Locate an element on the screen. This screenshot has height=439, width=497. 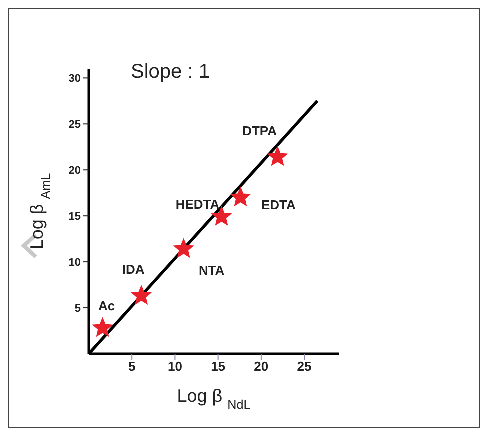
annotation: Slope : 1 is located at coordinates (170, 72).